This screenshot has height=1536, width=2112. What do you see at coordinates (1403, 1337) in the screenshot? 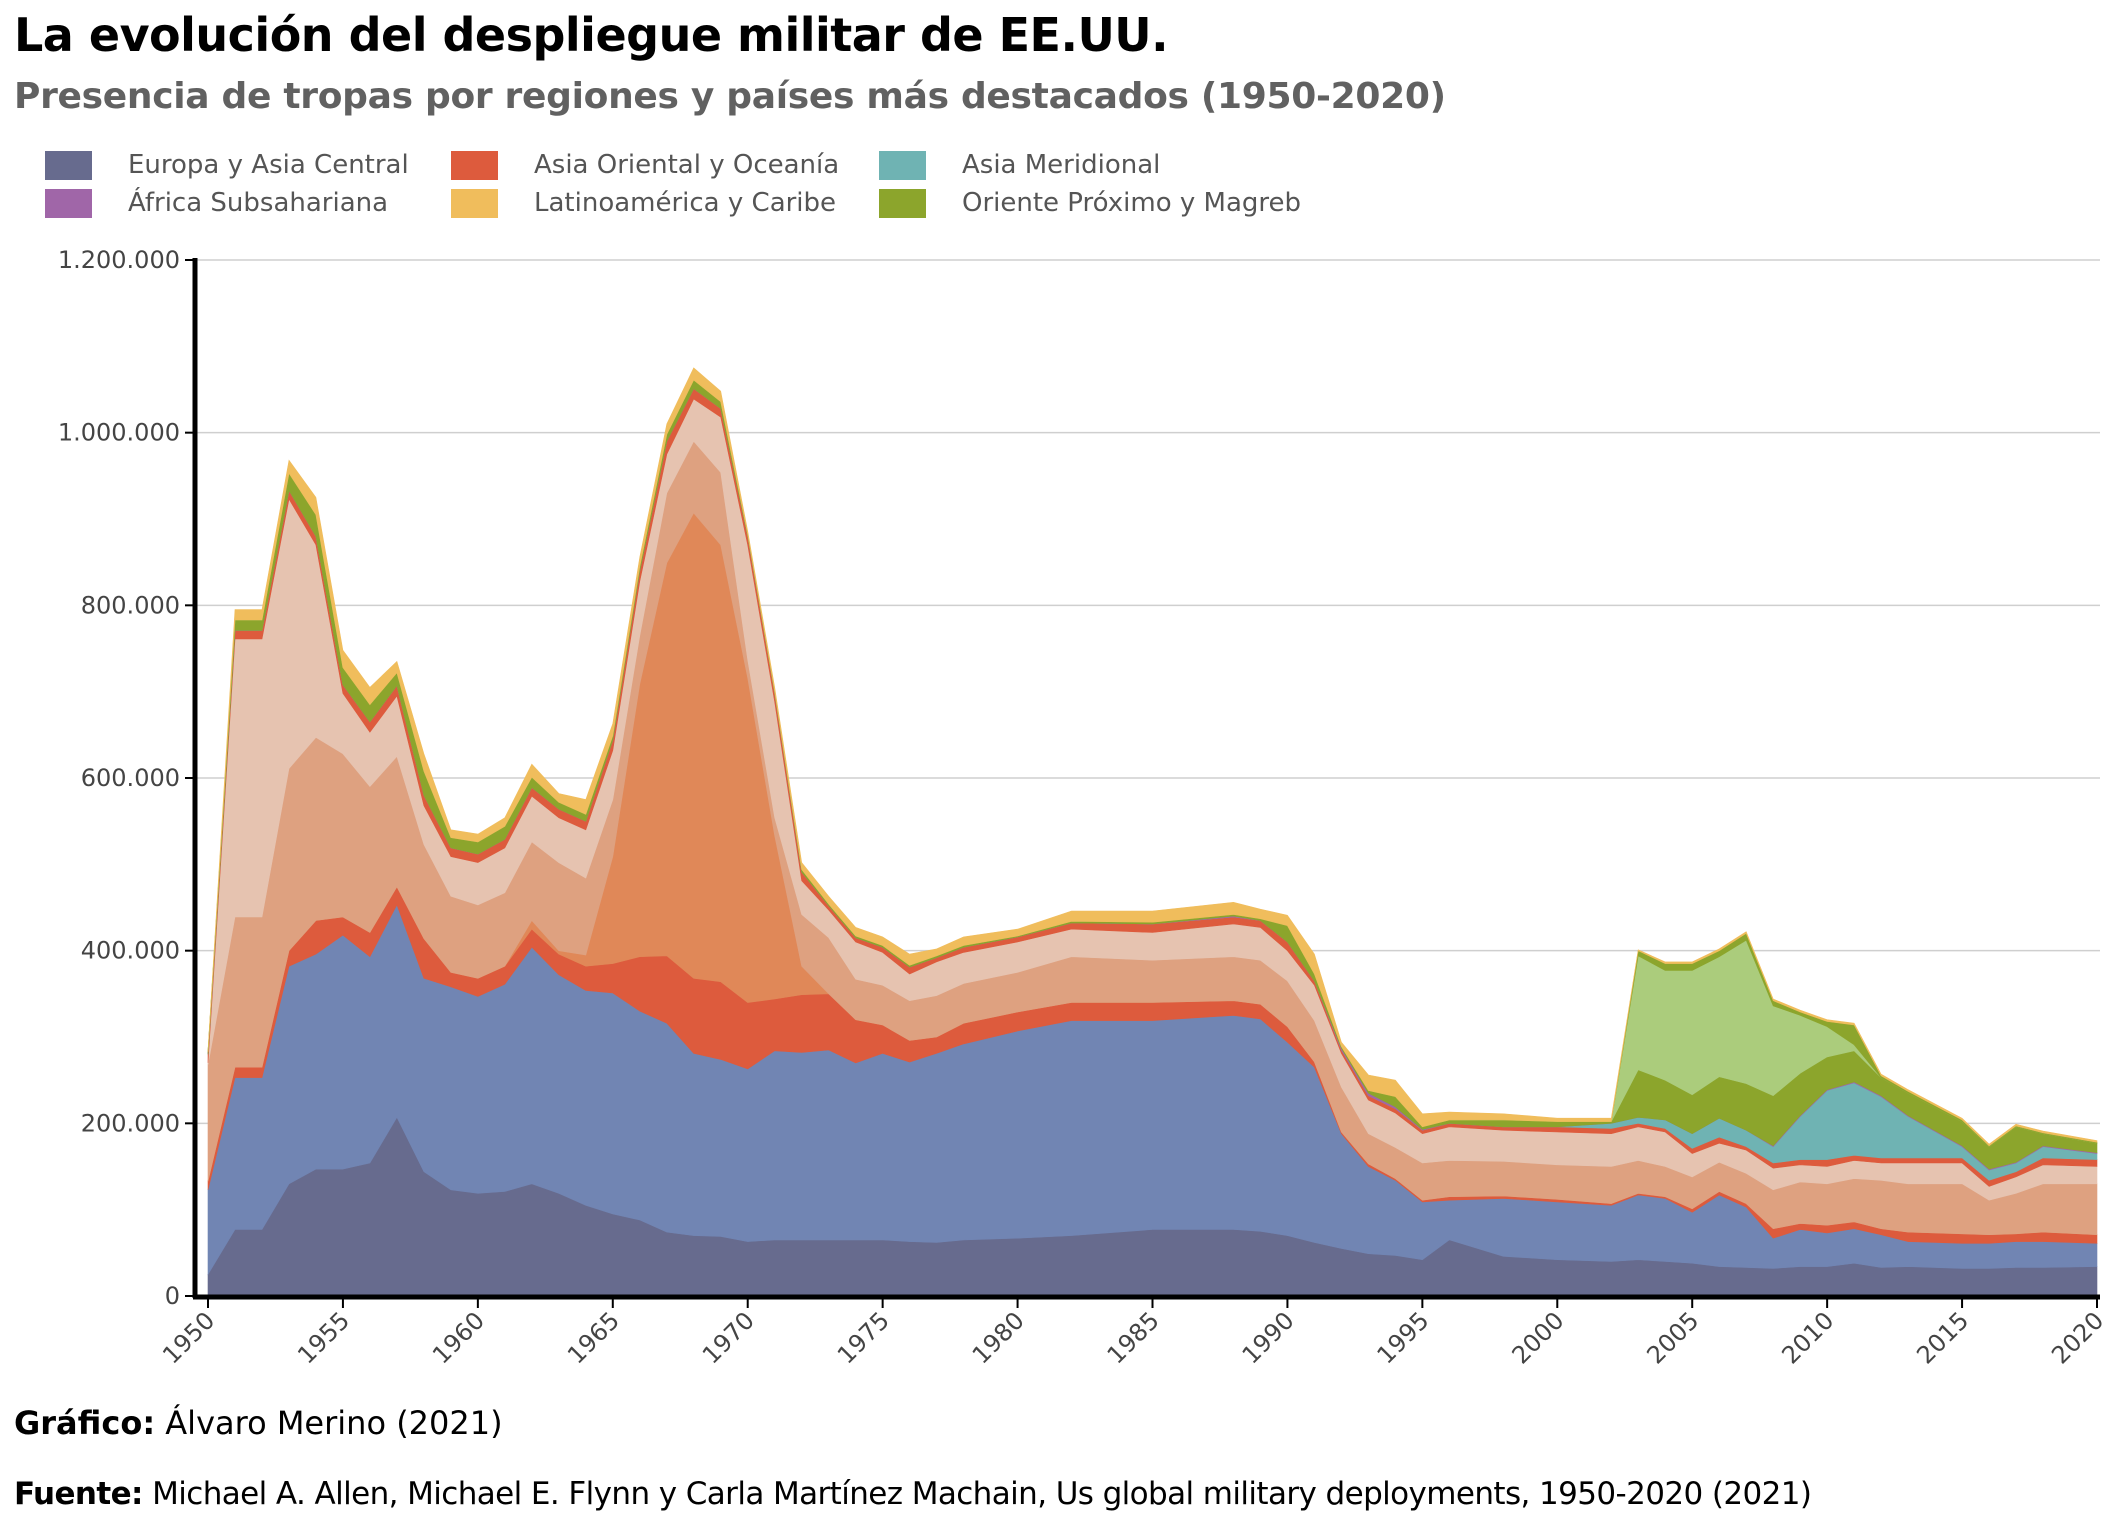
I see `x-tick-label: 1995` at bounding box center [1403, 1337].